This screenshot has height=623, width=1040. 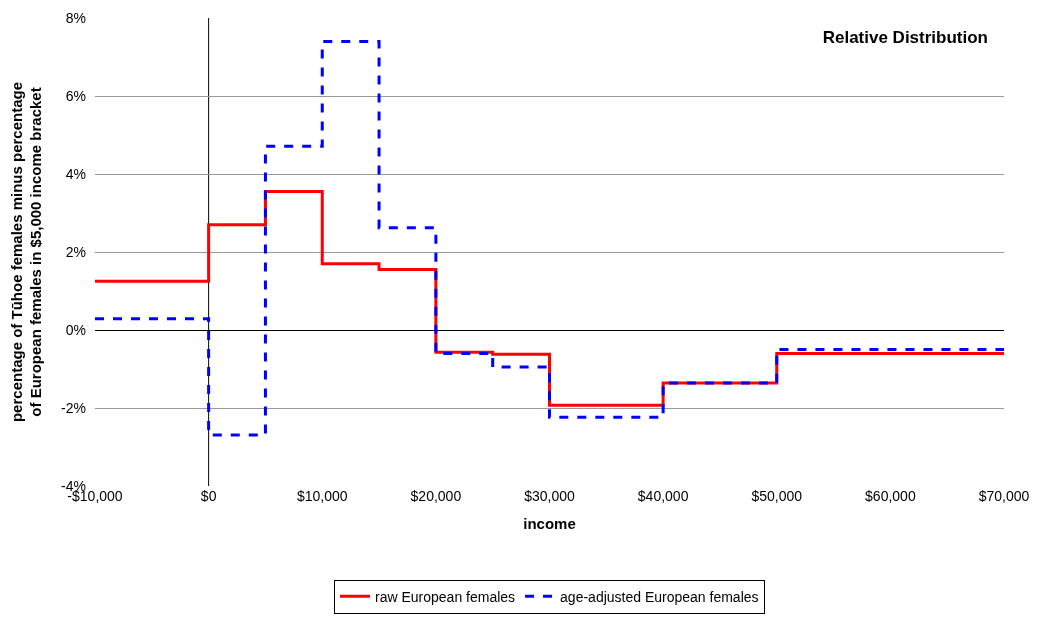 I want to click on text: Relative Distribution, so click(x=905, y=38).